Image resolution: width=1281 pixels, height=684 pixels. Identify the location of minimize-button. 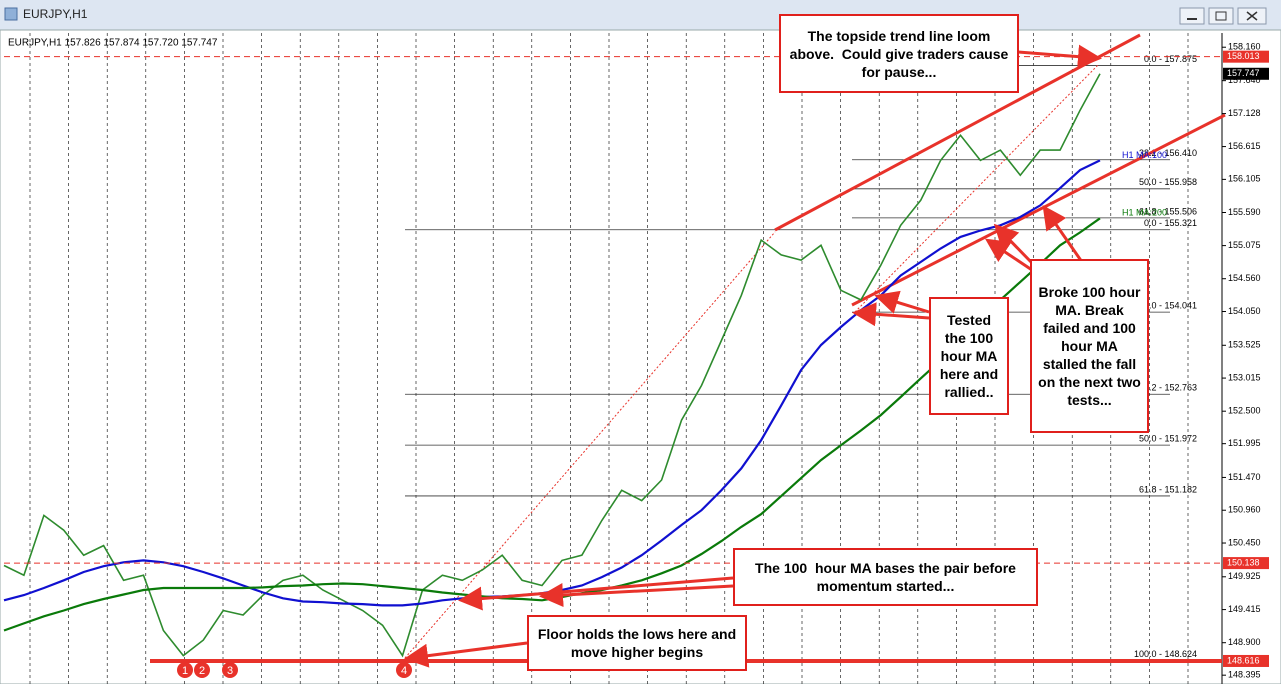
(1192, 16).